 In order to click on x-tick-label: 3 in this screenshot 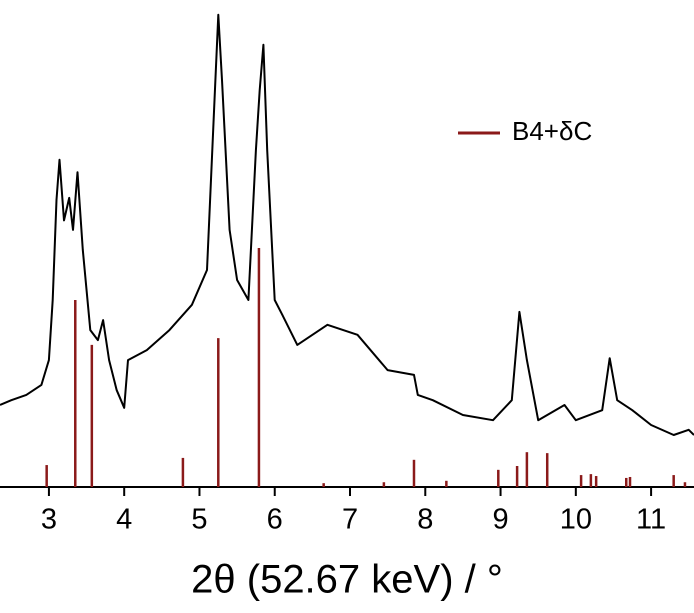, I will do `click(49, 520)`.